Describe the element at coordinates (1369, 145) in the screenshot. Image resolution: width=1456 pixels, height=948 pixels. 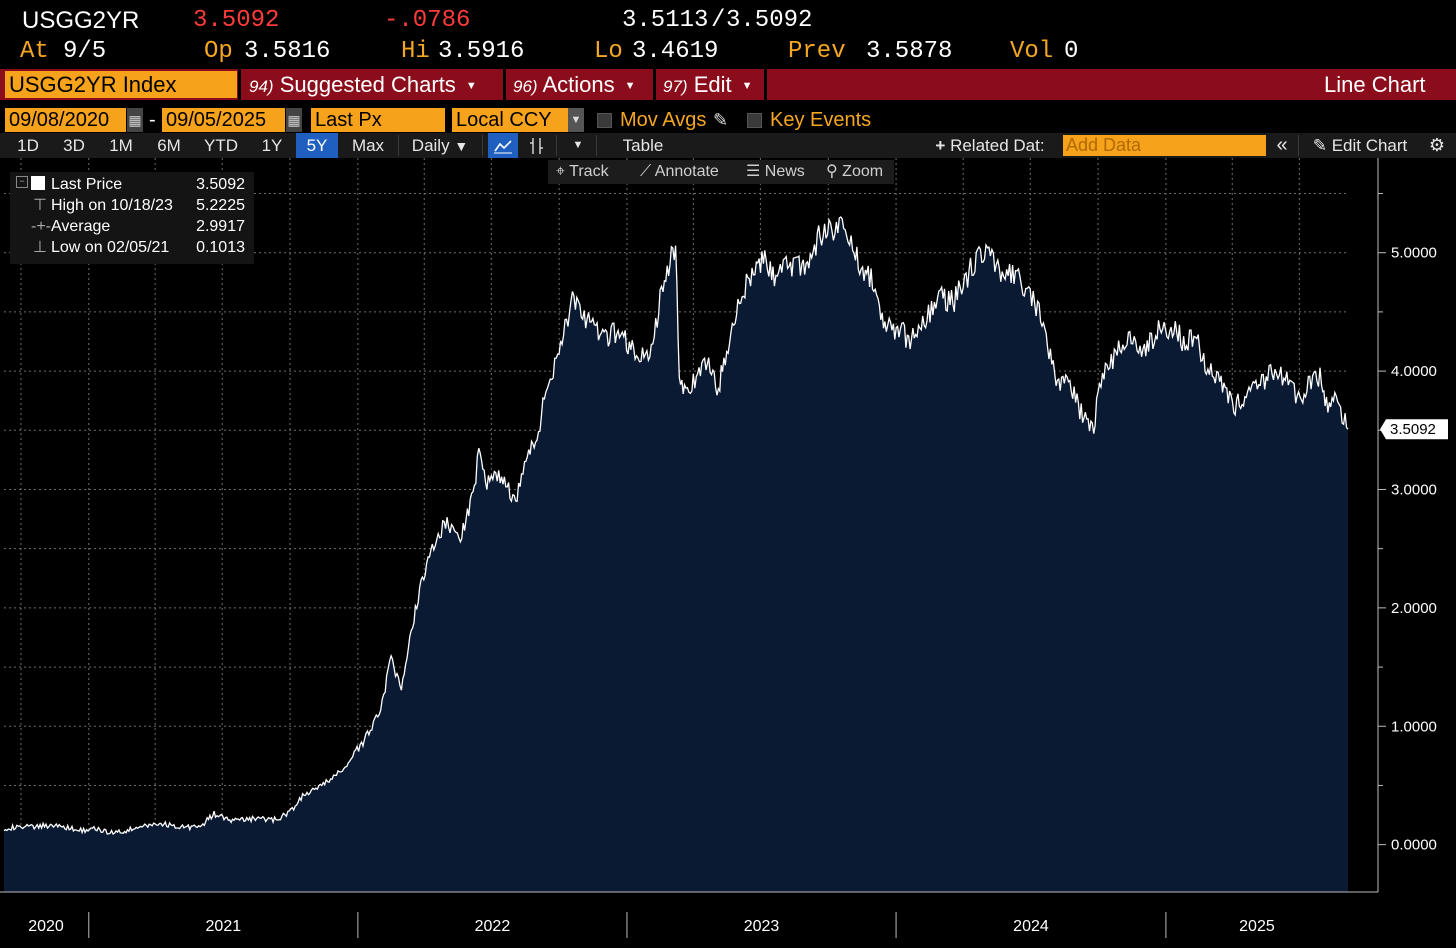
I see `edit-chart-label: Edit Chart` at that location.